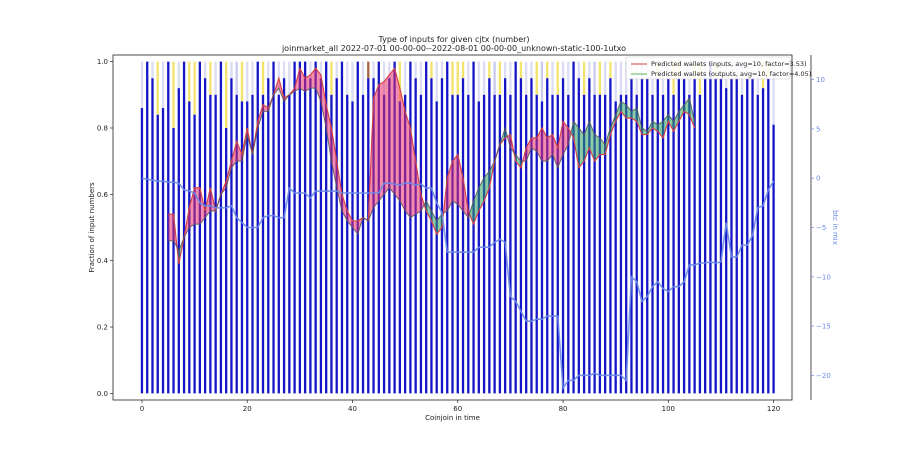 The height and width of the screenshot is (454, 900). Describe the element at coordinates (102, 328) in the screenshot. I see `y-tick-label: 0.2` at that location.